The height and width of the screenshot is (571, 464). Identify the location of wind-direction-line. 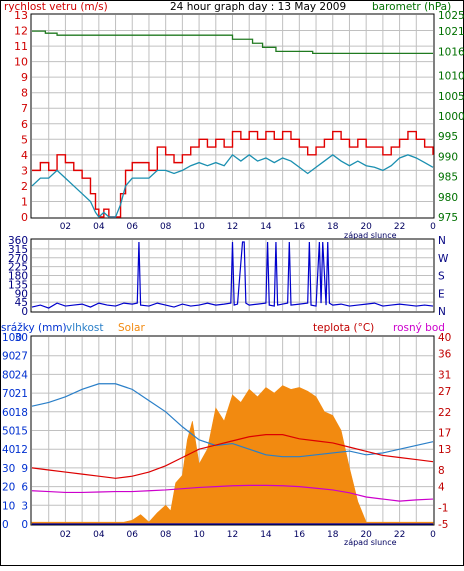
(232, 275).